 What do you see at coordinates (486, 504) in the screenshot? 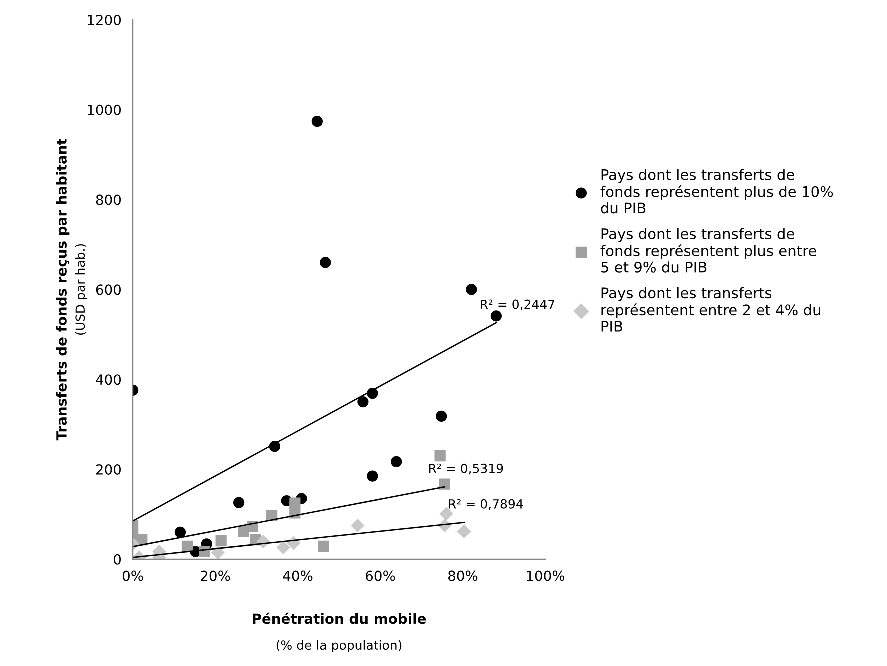
I see `annotation: R² = 0,7894` at bounding box center [486, 504].